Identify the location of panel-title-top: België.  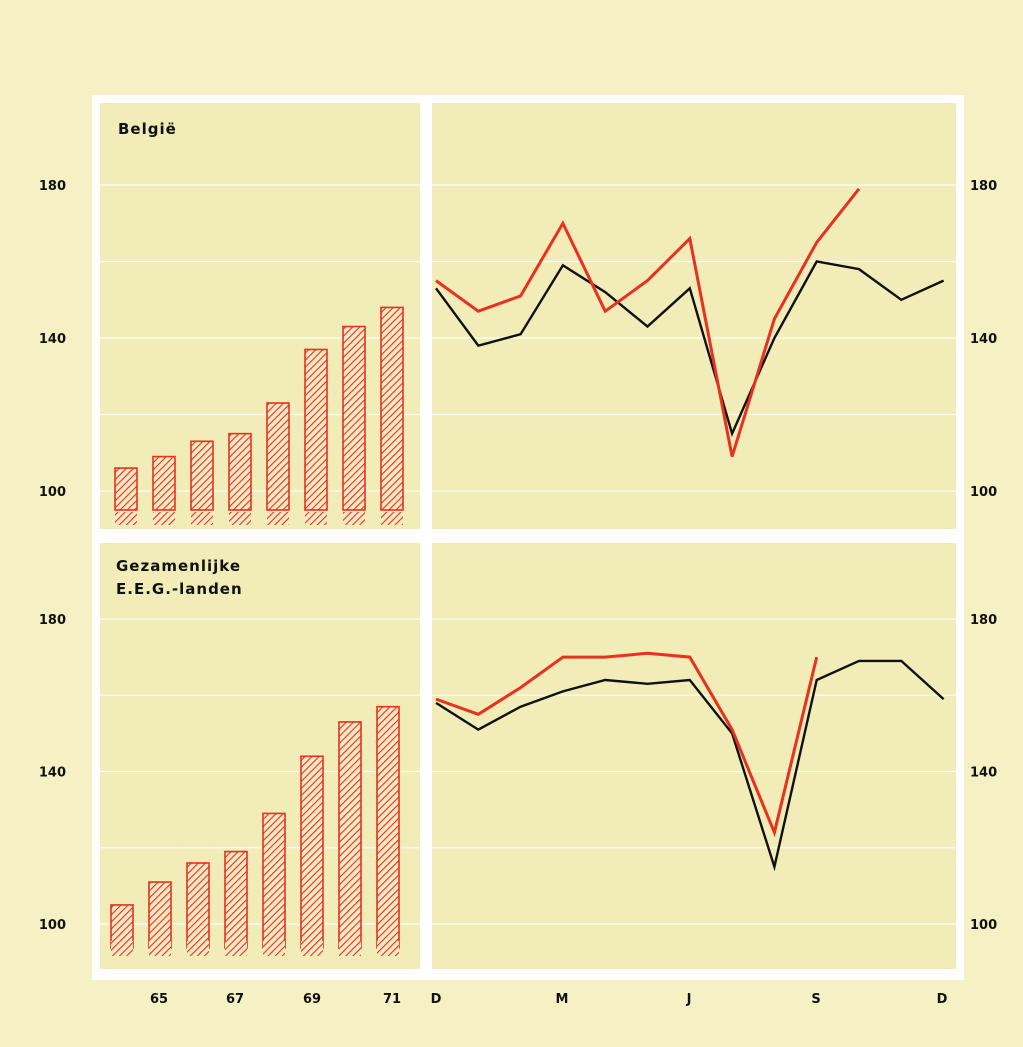
(147, 129).